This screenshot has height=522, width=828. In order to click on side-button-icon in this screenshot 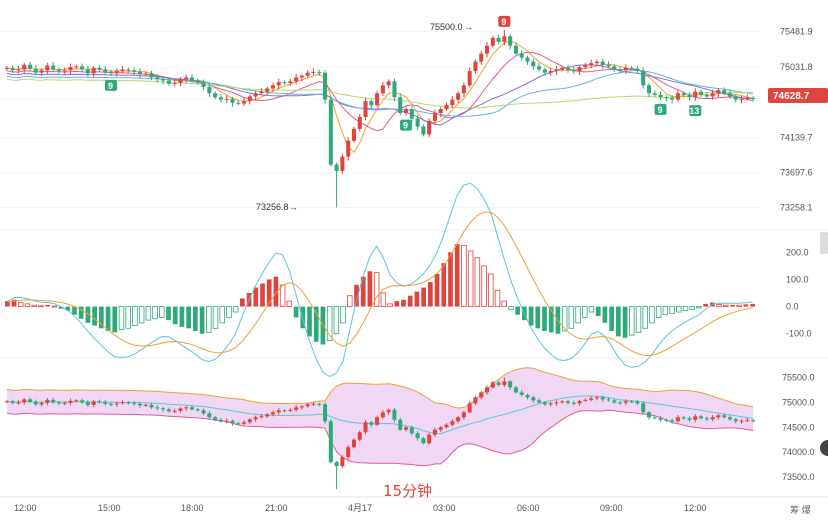, I will do `click(824, 448)`.